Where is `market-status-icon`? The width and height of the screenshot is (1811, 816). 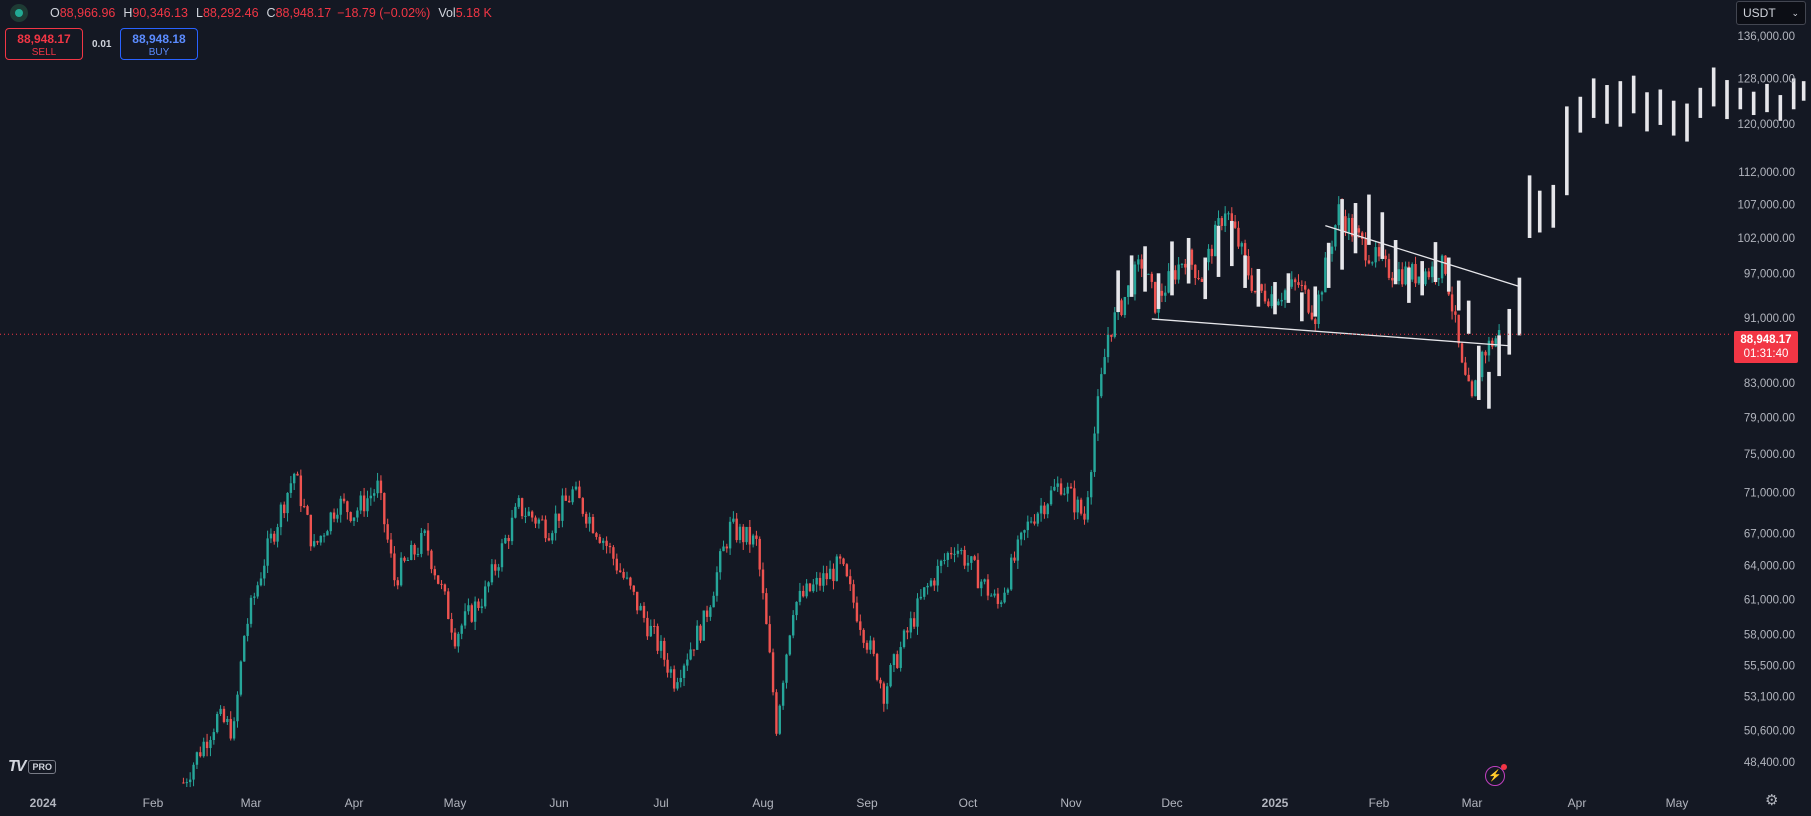
market-status-icon is located at coordinates (19, 13).